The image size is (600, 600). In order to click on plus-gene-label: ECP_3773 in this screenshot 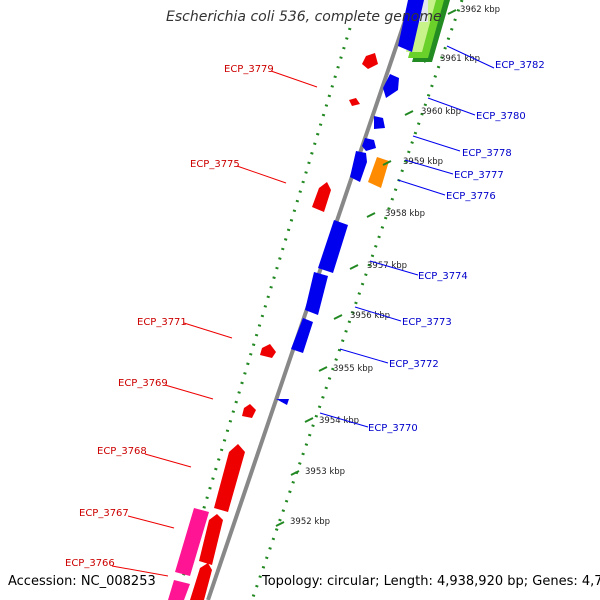, I will do `click(427, 322)`.